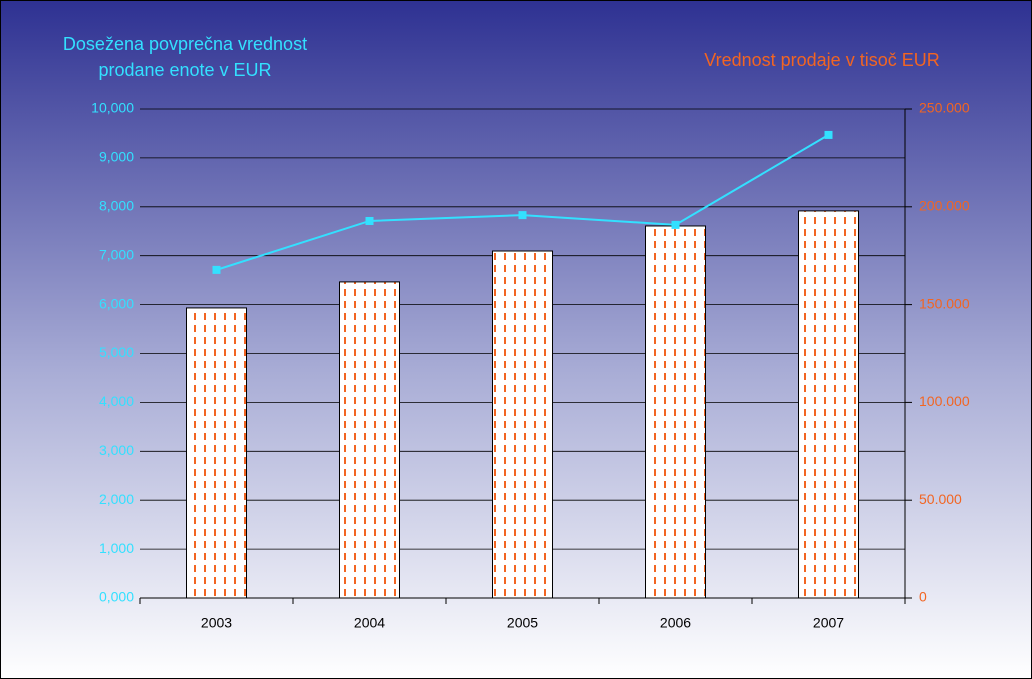  Describe the element at coordinates (940, 499) in the screenshot. I see `y2-tick-label: 50.000` at that location.